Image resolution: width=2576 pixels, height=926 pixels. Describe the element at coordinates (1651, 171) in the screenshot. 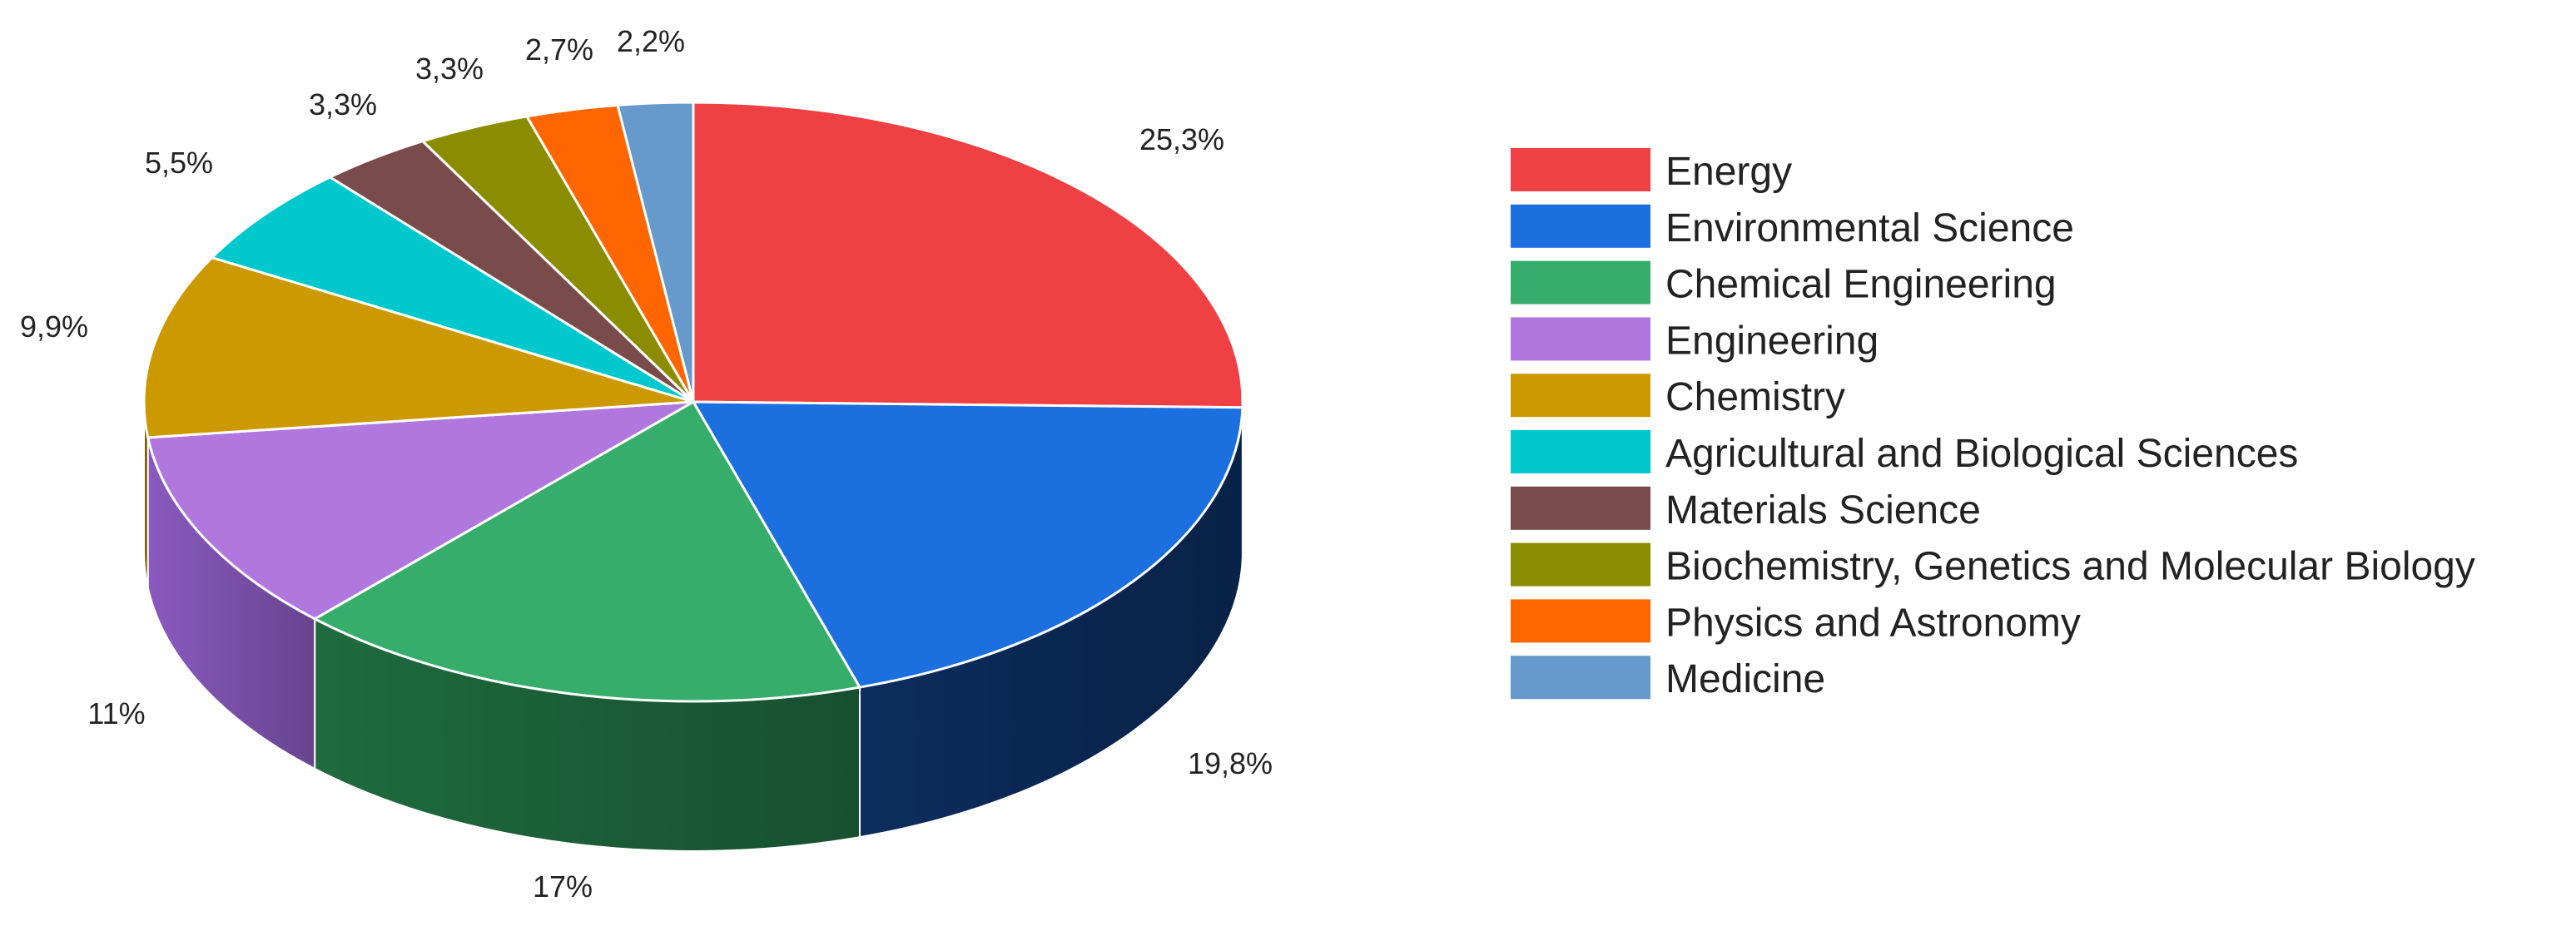

I see `legend-item-energy: Energy` at that location.